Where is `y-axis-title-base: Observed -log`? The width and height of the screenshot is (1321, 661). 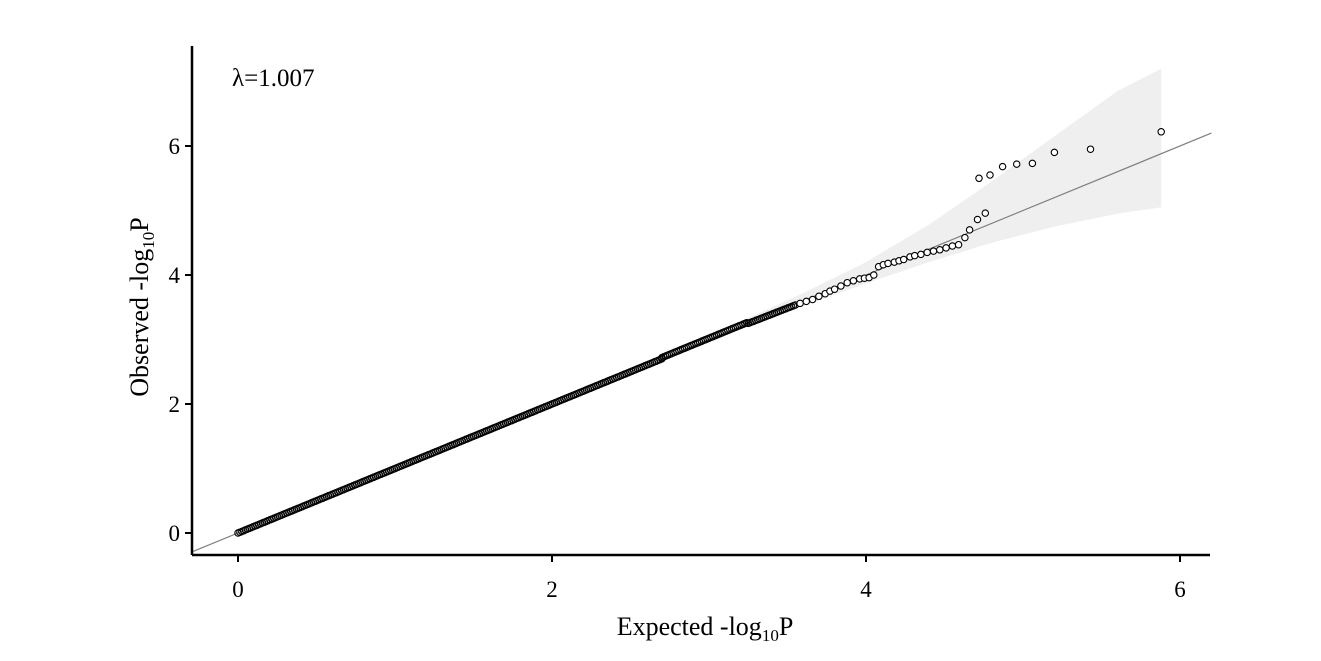 y-axis-title-base: Observed -log is located at coordinates (139, 323).